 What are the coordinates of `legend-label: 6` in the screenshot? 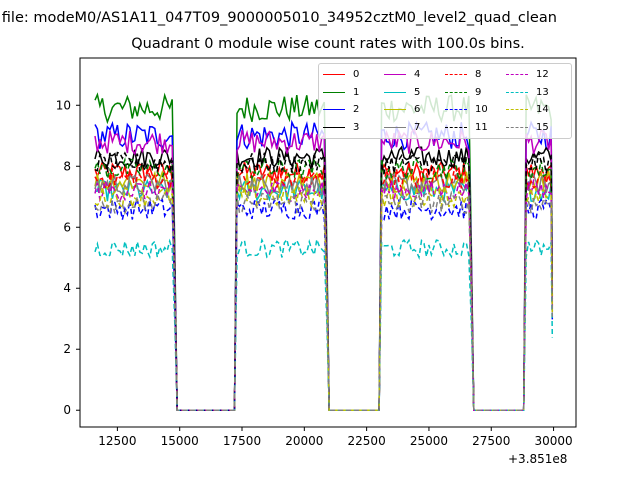 It's located at (417, 110).